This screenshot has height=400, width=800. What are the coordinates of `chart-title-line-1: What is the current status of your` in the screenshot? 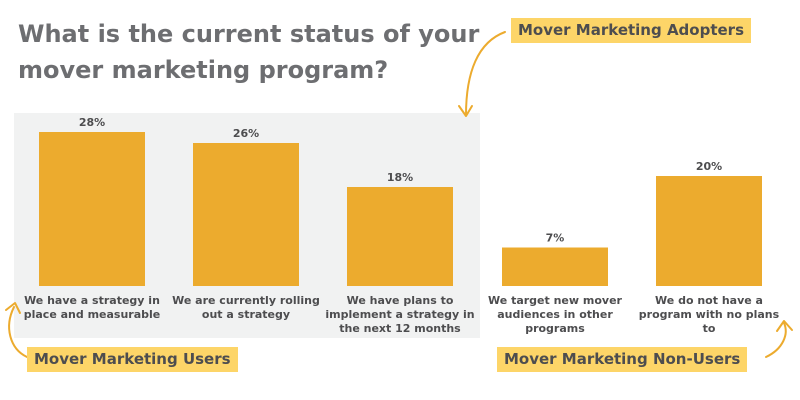 It's located at (249, 34).